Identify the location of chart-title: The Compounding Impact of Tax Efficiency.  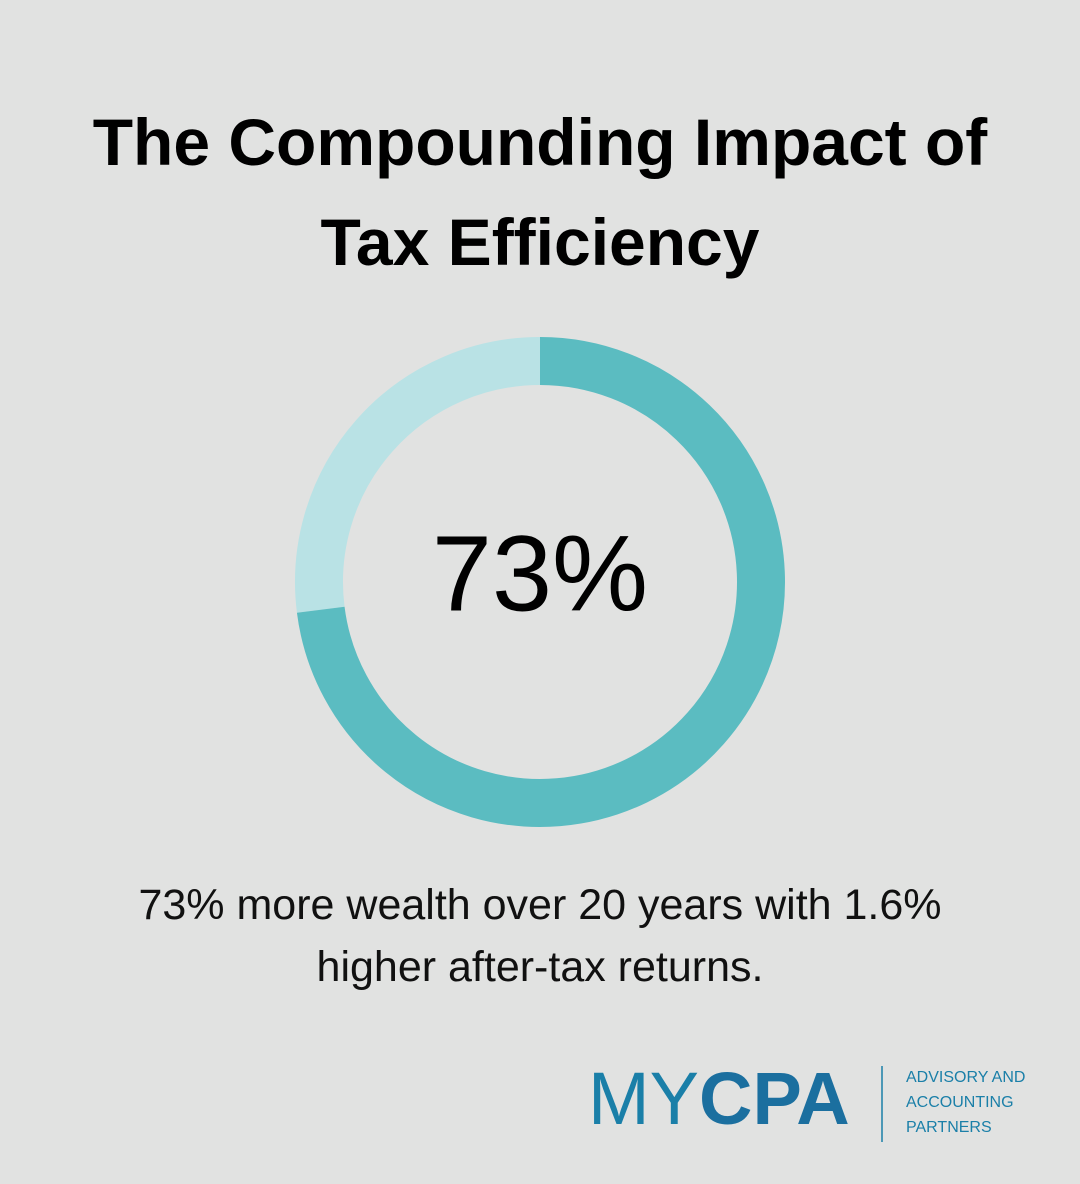
(540, 192).